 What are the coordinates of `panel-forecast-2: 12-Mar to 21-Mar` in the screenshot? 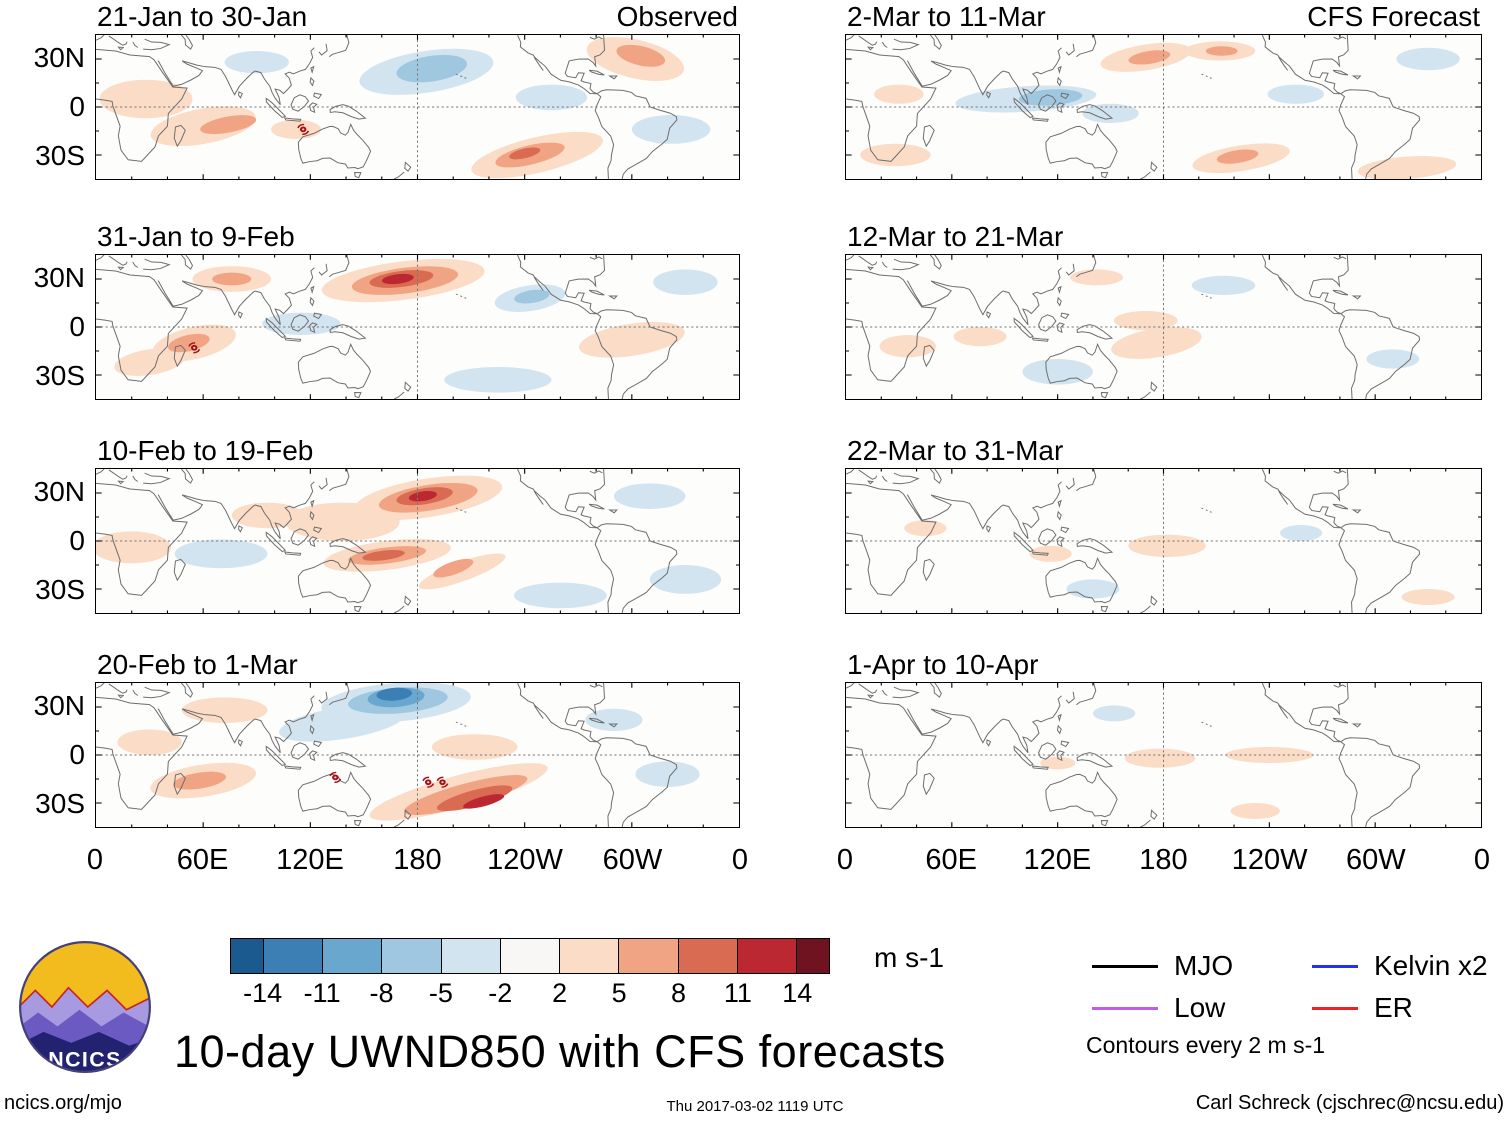 It's located at (1163, 310).